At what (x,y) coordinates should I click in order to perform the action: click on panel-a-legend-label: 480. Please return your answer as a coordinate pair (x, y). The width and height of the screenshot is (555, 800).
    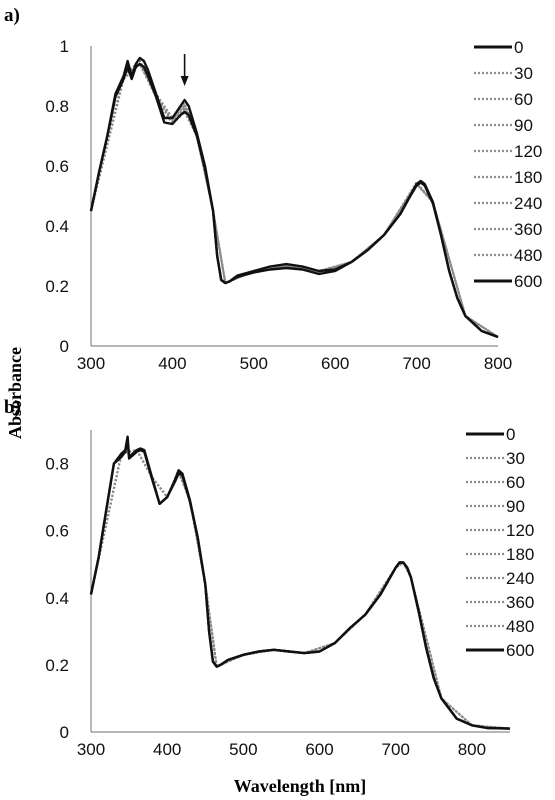
    Looking at the image, I should click on (528, 255).